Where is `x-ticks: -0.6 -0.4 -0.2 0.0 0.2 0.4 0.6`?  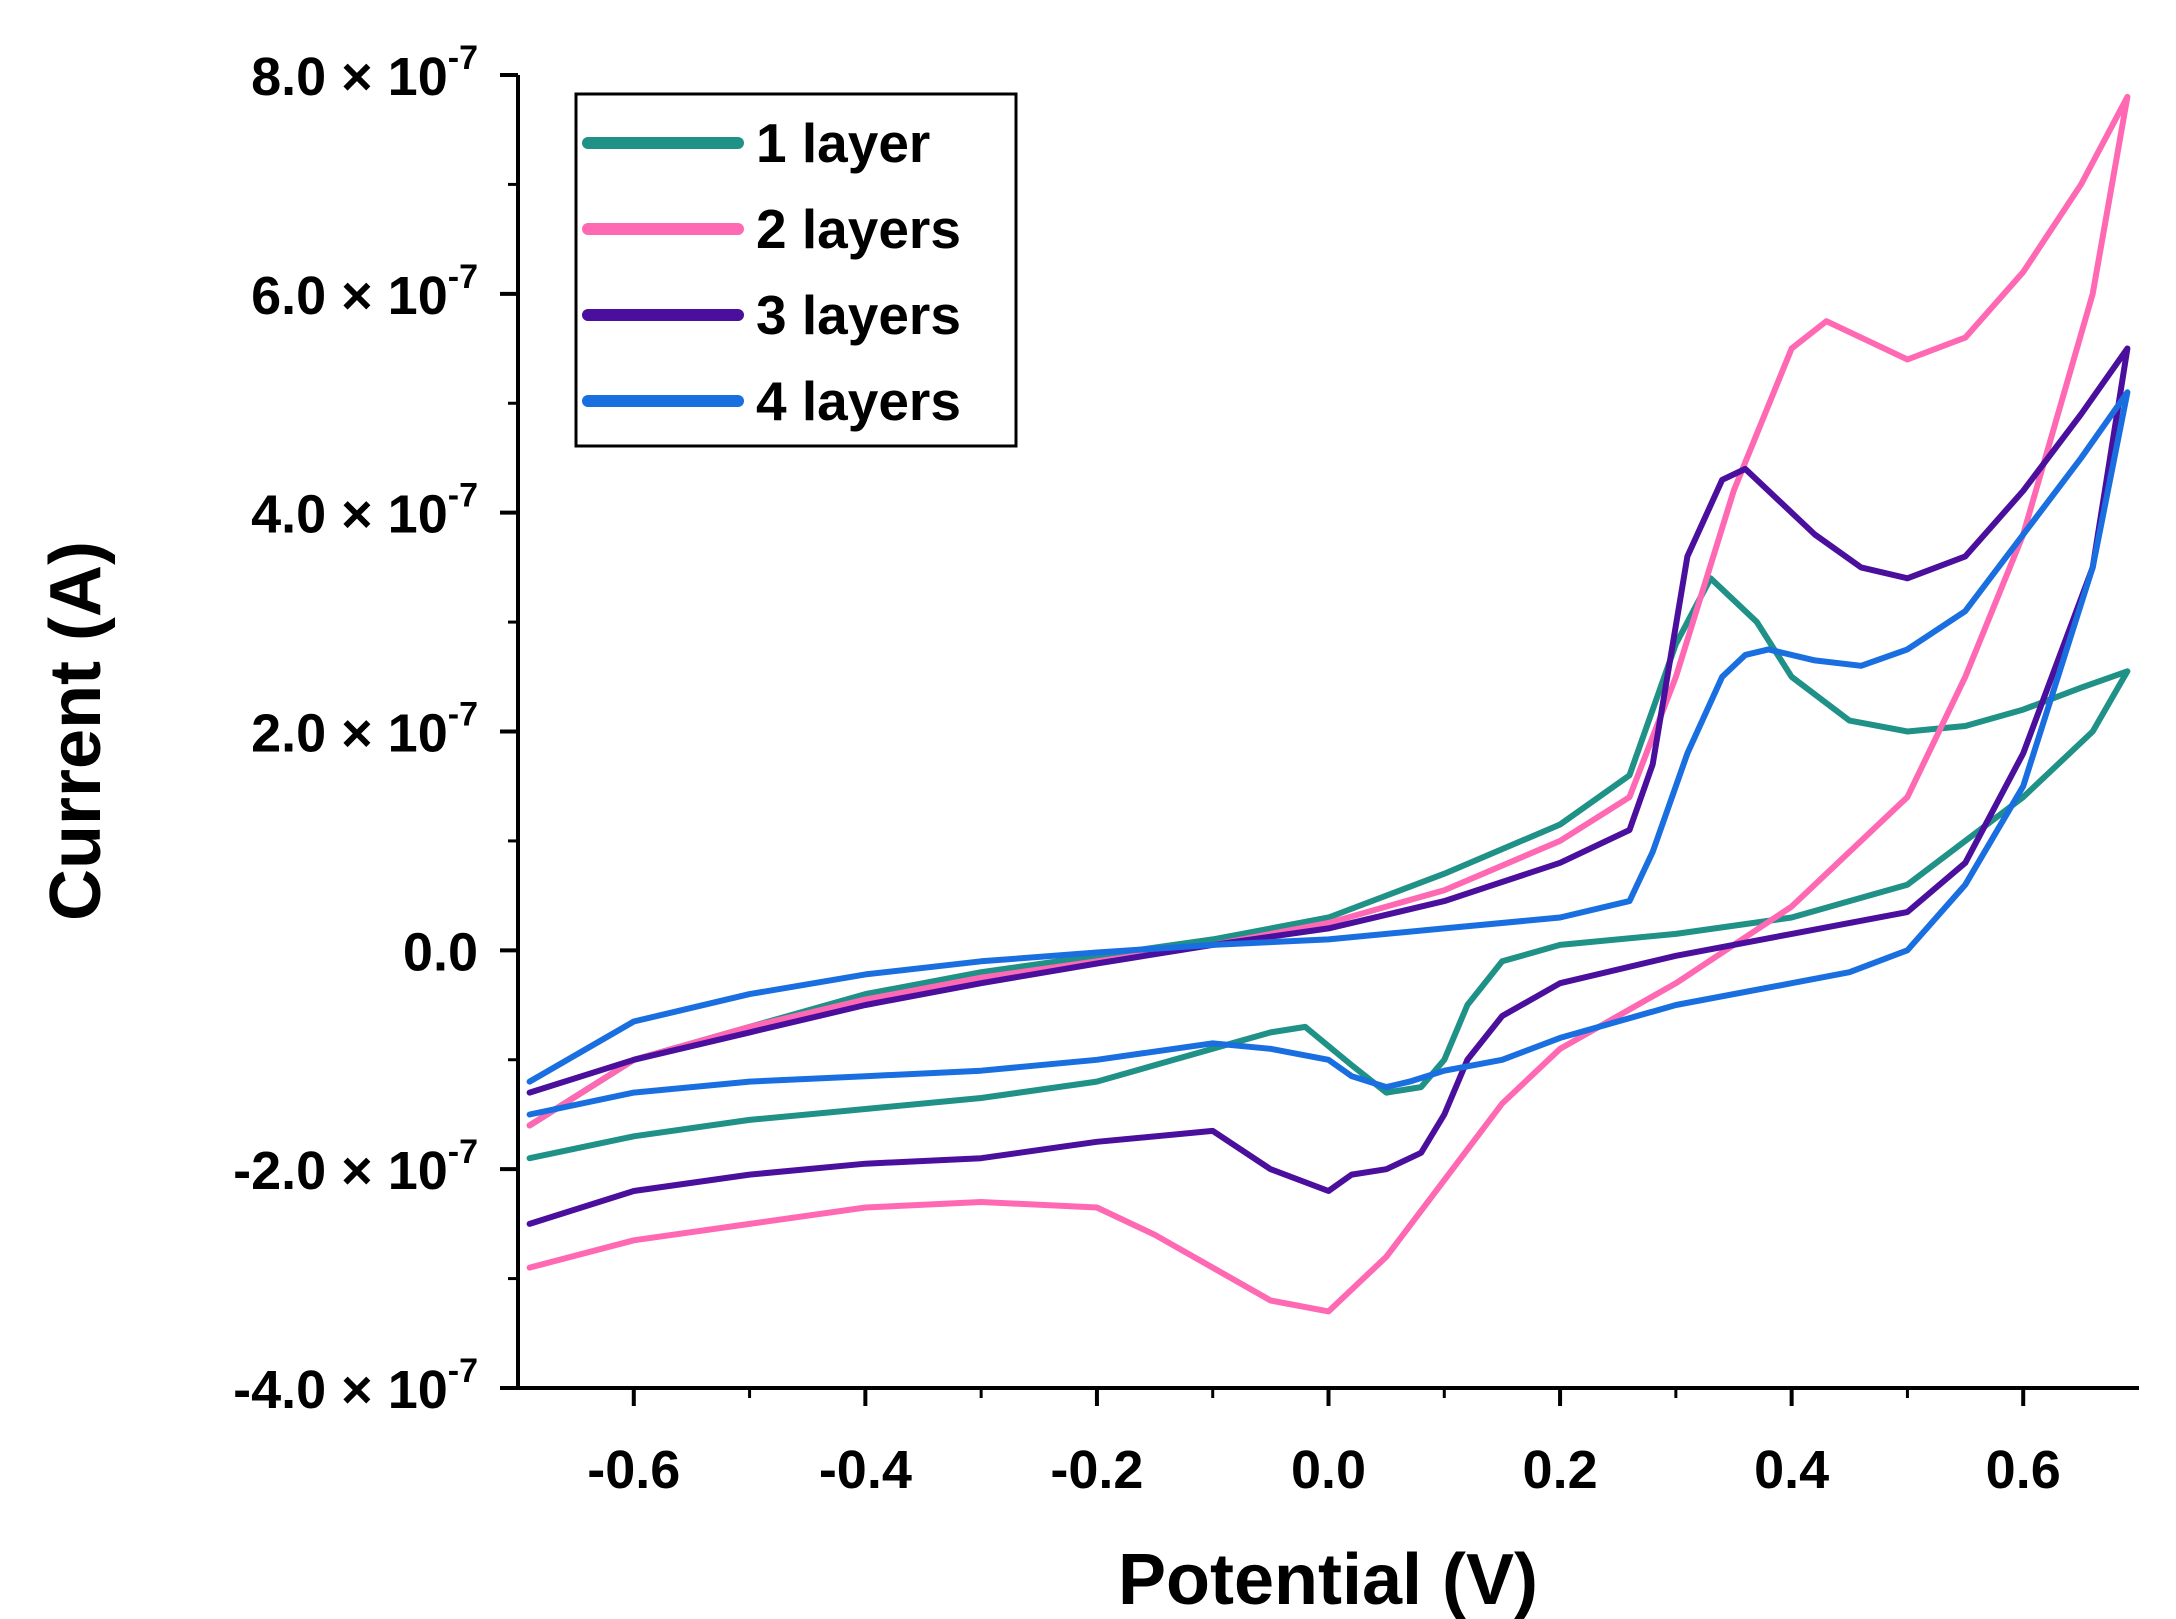
x-ticks: -0.6 -0.4 -0.2 0.0 0.2 0.4 0.6 is located at coordinates (1324, 1444).